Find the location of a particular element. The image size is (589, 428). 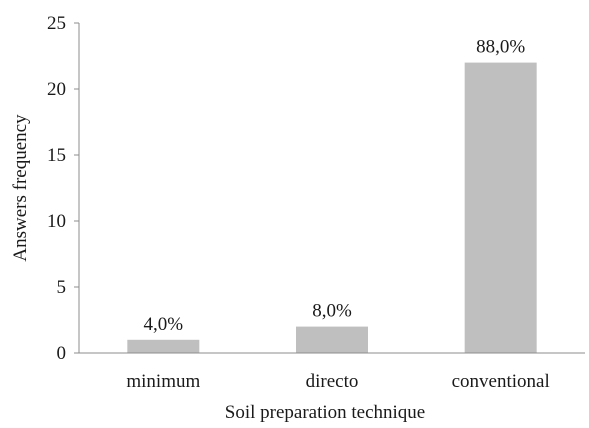

y-tick-label: 20 is located at coordinates (56, 89).